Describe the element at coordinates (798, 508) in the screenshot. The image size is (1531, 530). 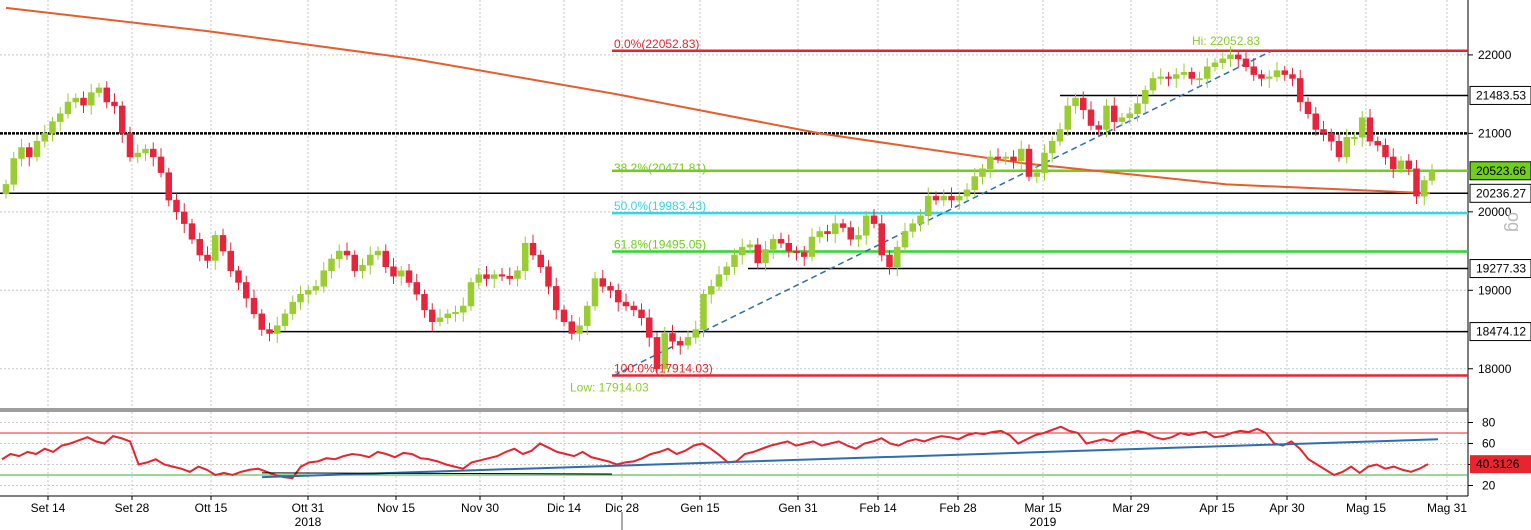
I see `x-tick-label: Gen 31` at that location.